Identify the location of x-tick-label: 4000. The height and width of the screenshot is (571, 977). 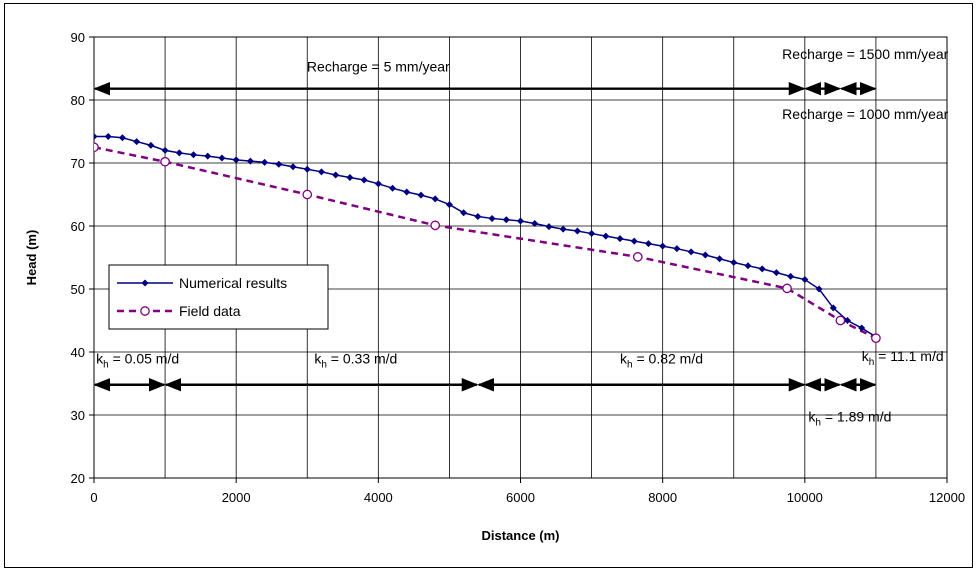
(378, 497).